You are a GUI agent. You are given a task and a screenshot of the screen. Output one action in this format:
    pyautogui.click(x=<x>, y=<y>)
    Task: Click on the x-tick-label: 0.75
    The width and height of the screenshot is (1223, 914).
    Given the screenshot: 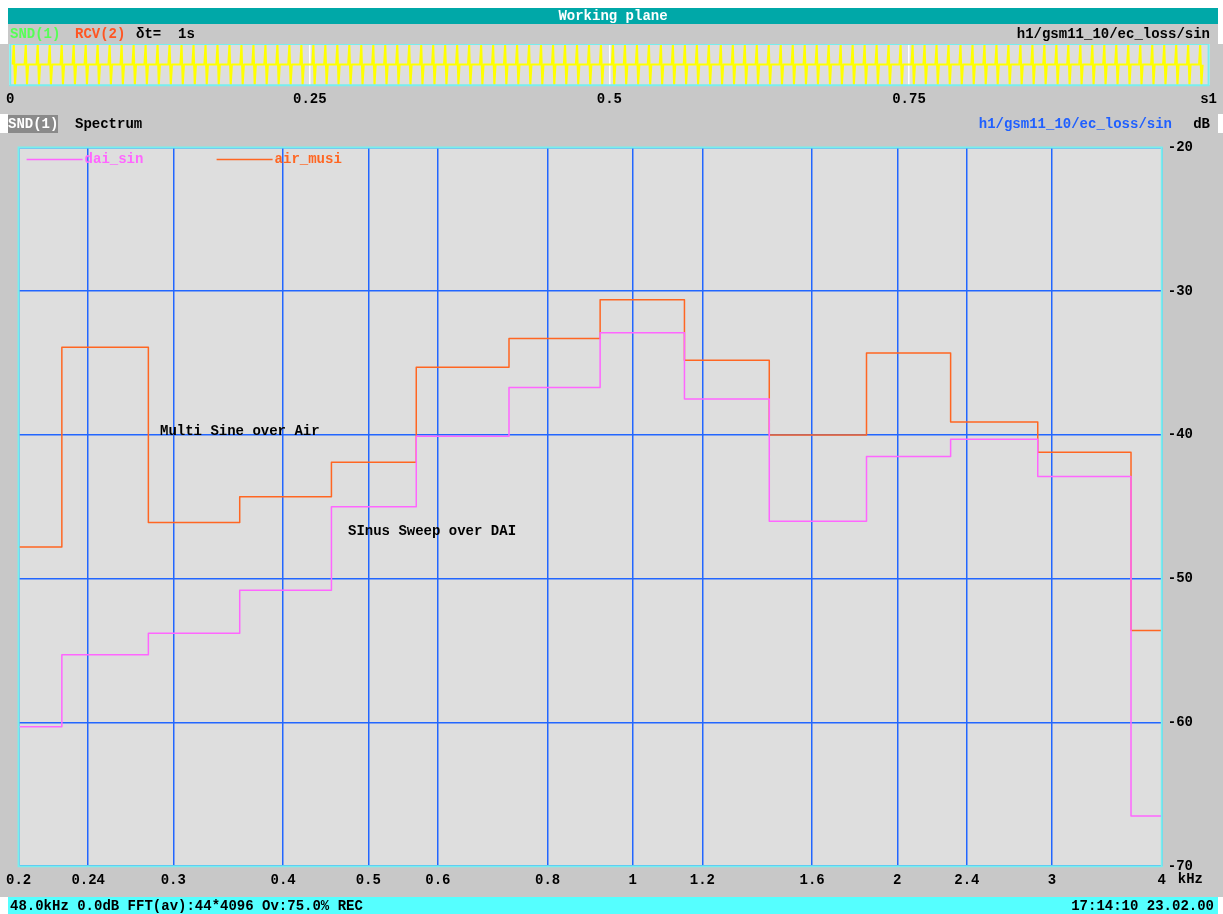 What is the action you would take?
    pyautogui.click(x=909, y=99)
    